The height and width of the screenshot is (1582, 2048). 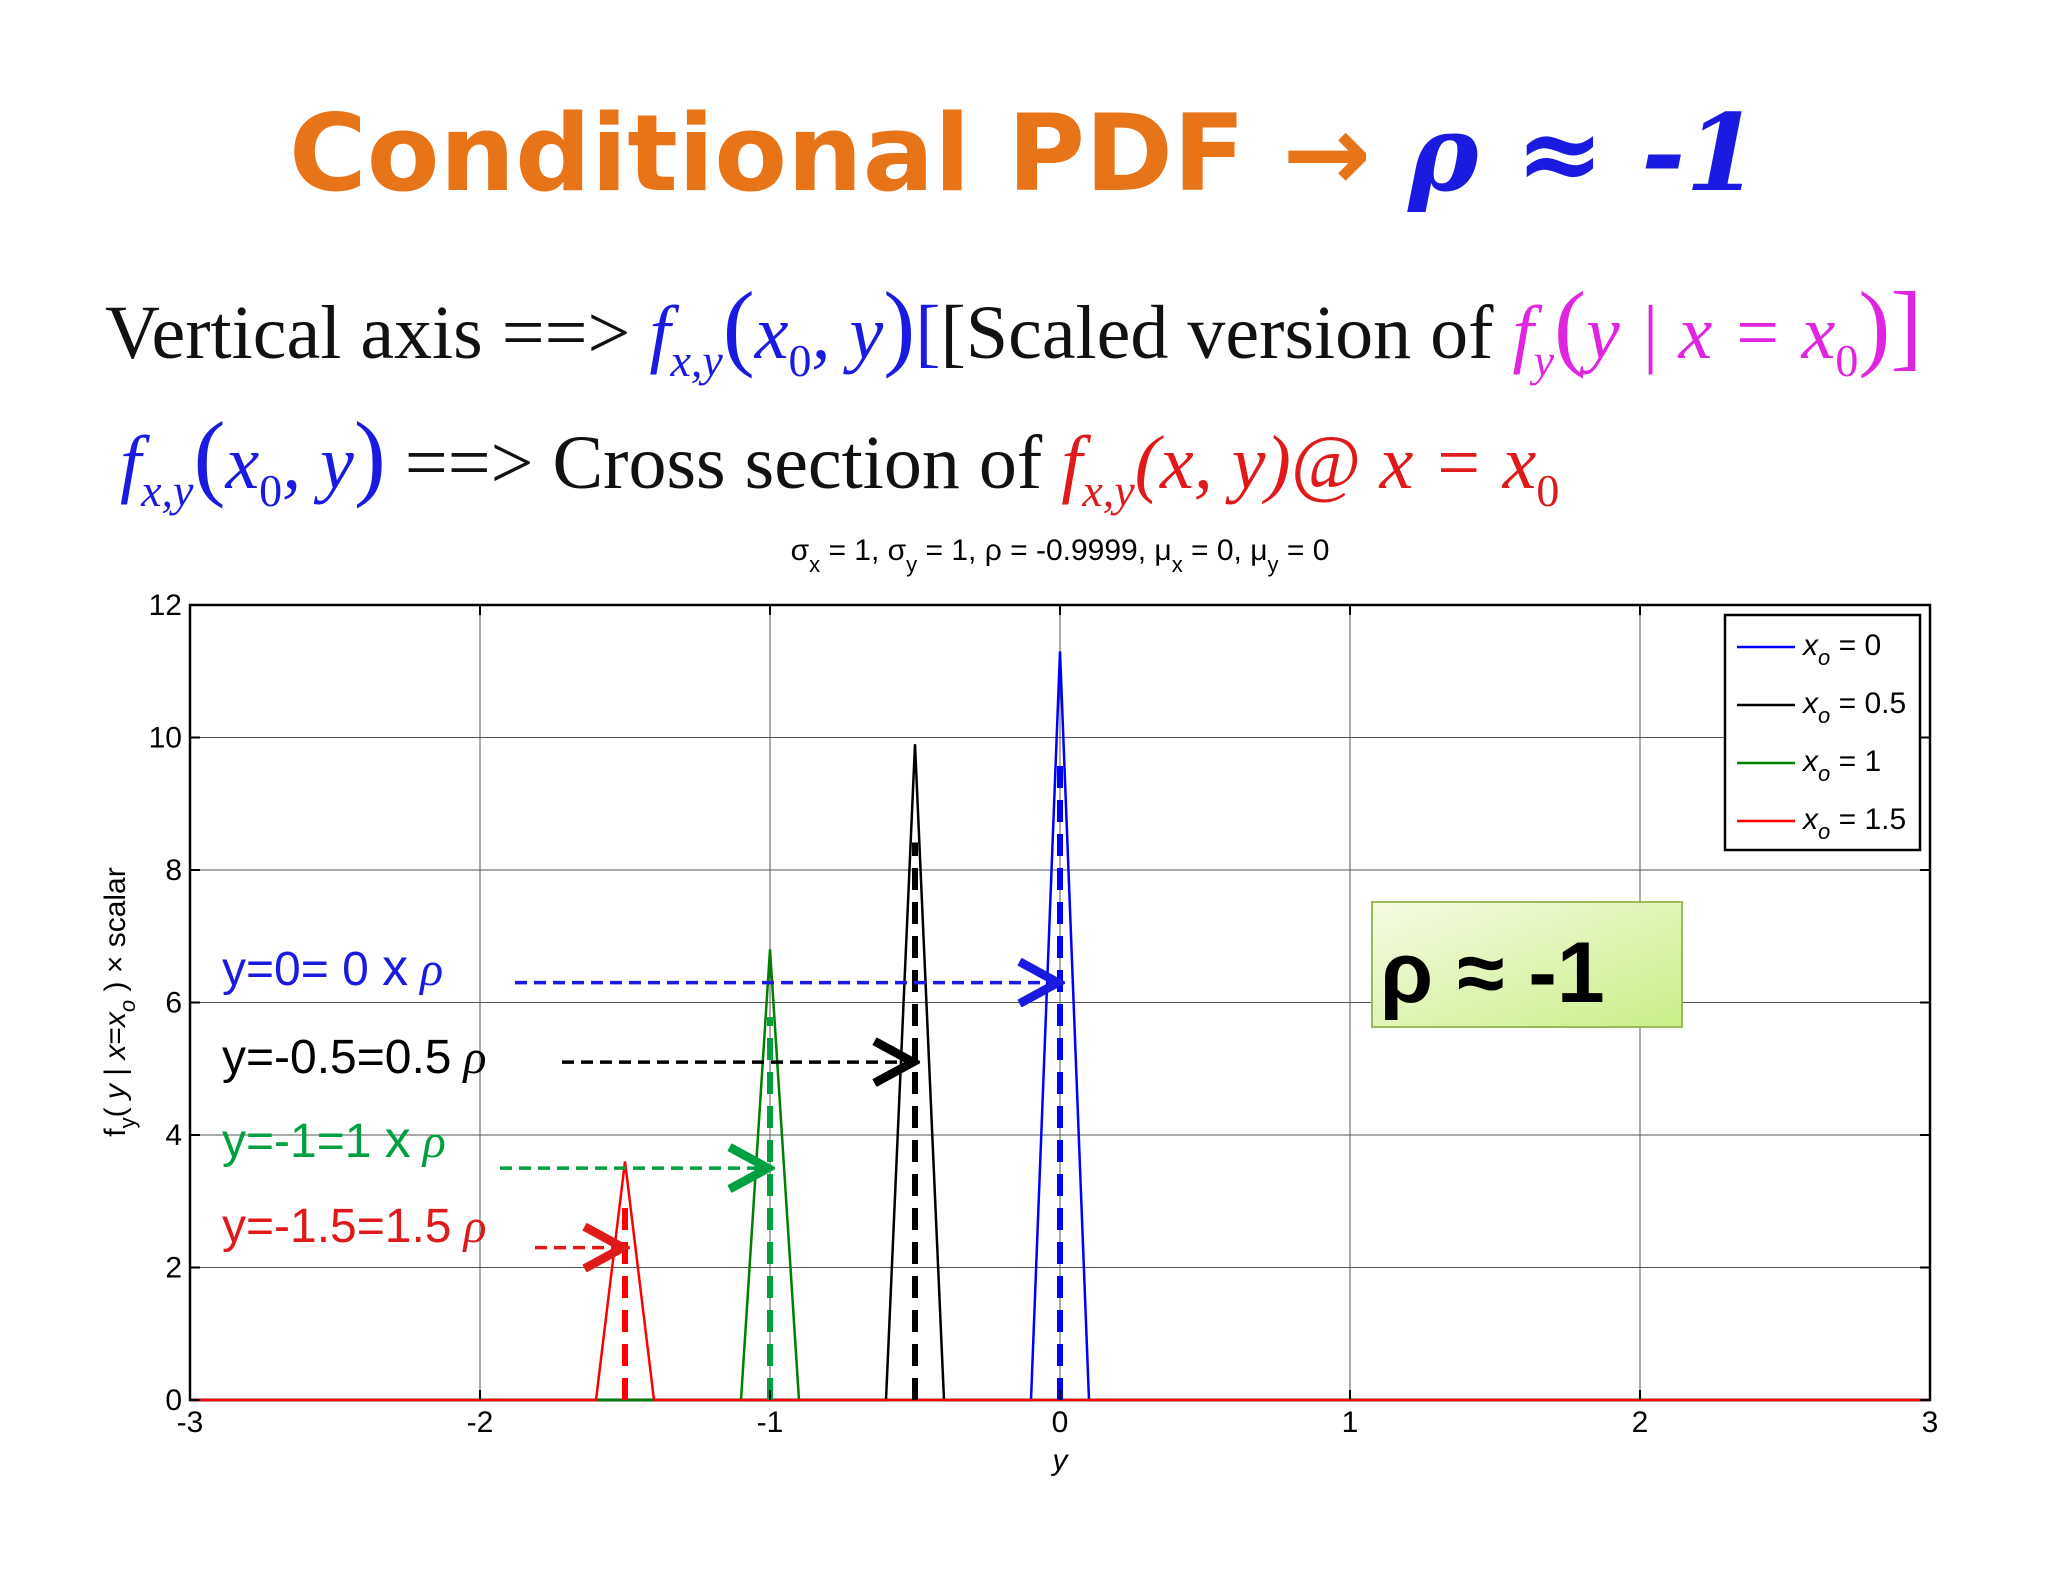 What do you see at coordinates (847, 333) in the screenshot?
I see `eq1-y: , y` at bounding box center [847, 333].